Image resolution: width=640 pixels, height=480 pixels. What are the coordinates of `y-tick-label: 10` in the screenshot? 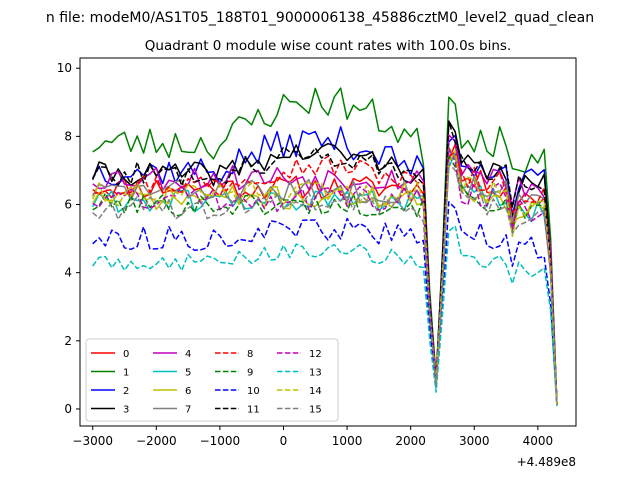 It's located at (64, 68).